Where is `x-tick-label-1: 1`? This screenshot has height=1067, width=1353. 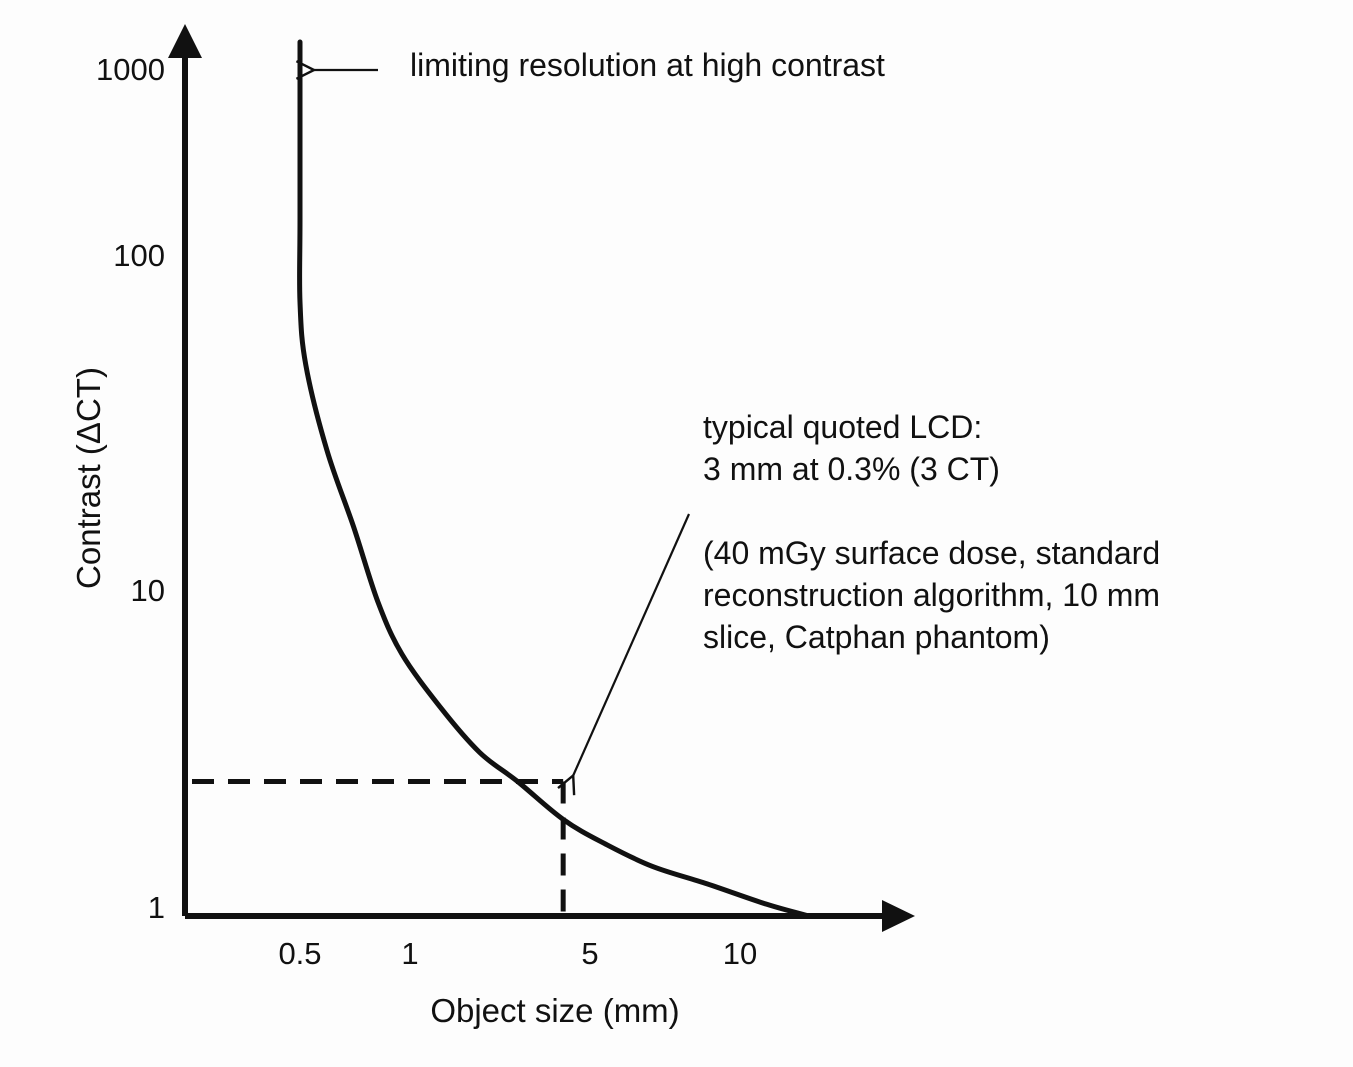 x-tick-label-1: 1 is located at coordinates (409, 953).